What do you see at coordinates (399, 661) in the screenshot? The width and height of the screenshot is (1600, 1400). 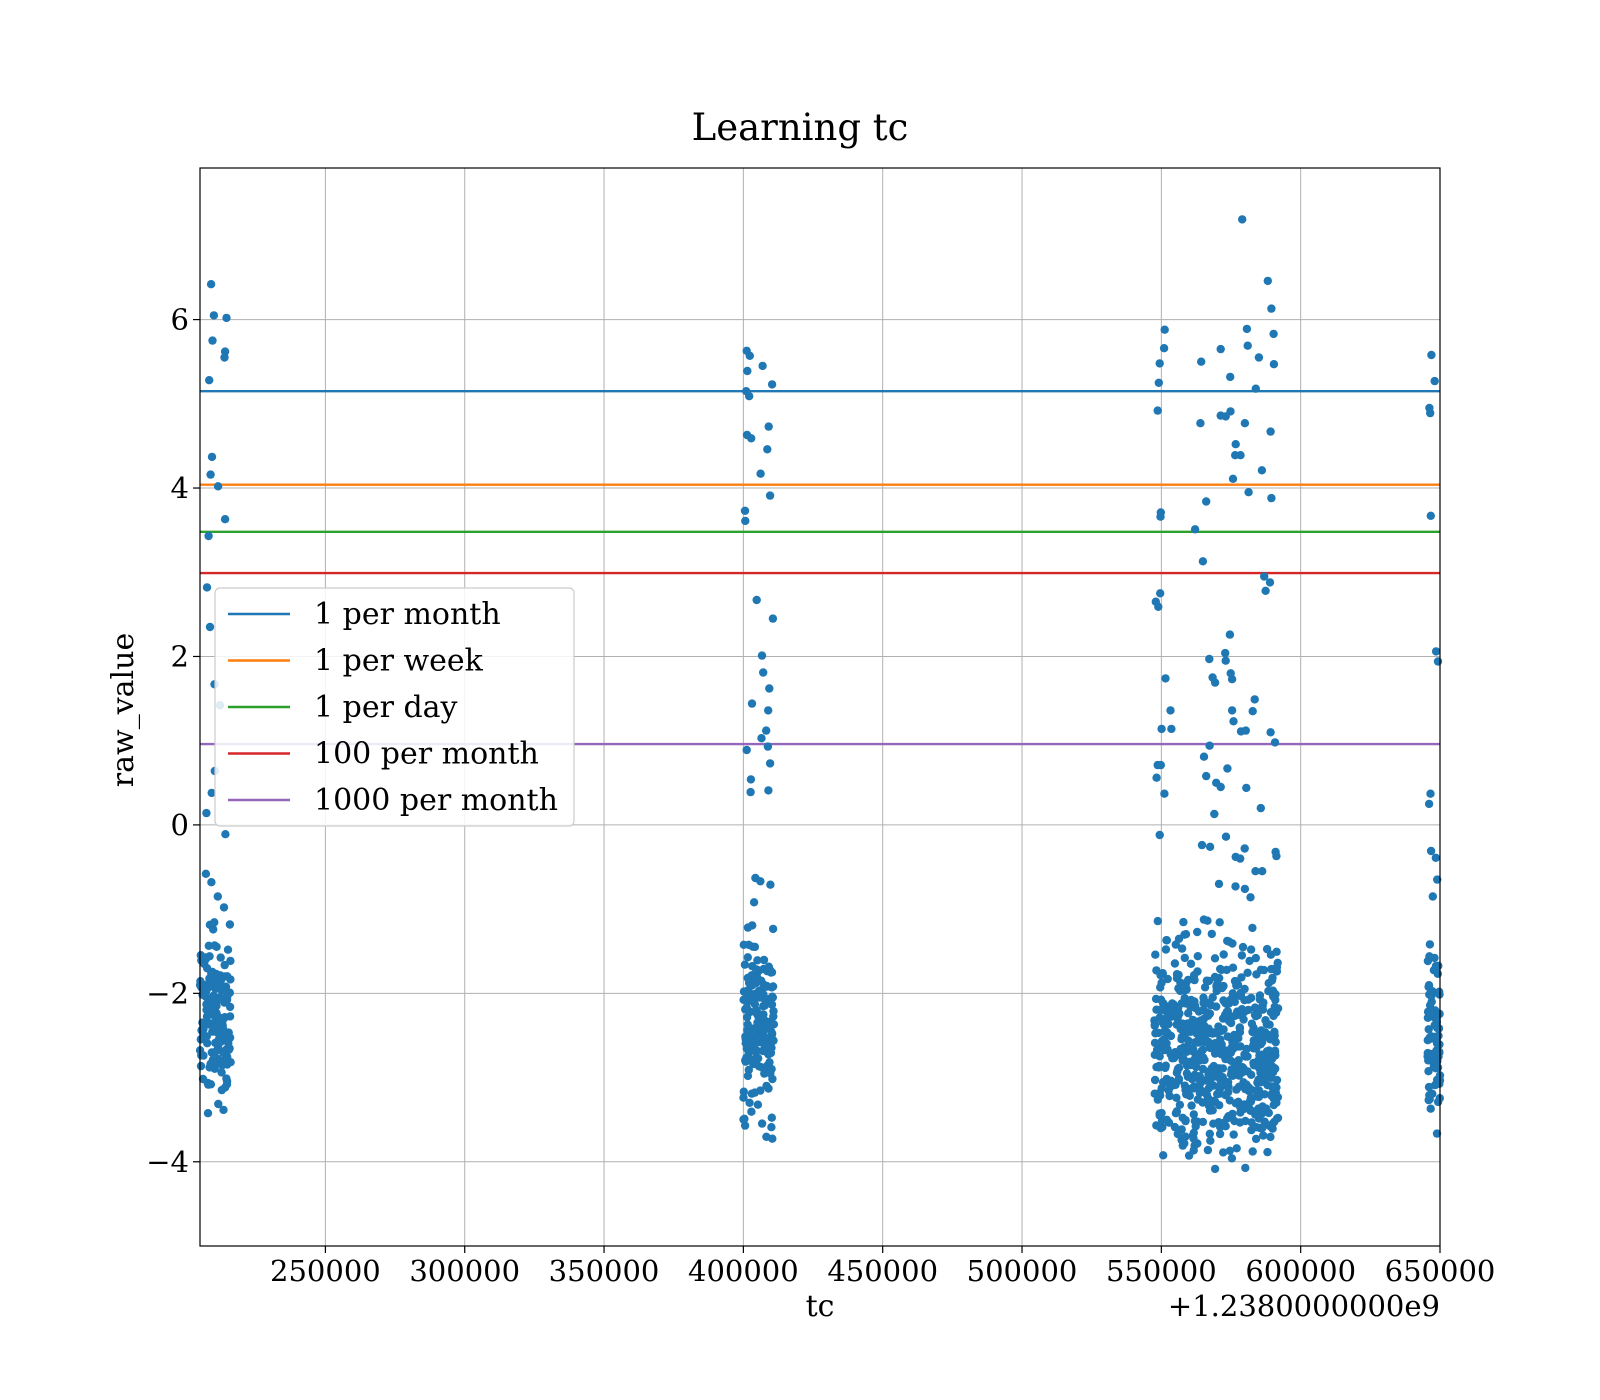 I see `legend-label: 1 per week` at bounding box center [399, 661].